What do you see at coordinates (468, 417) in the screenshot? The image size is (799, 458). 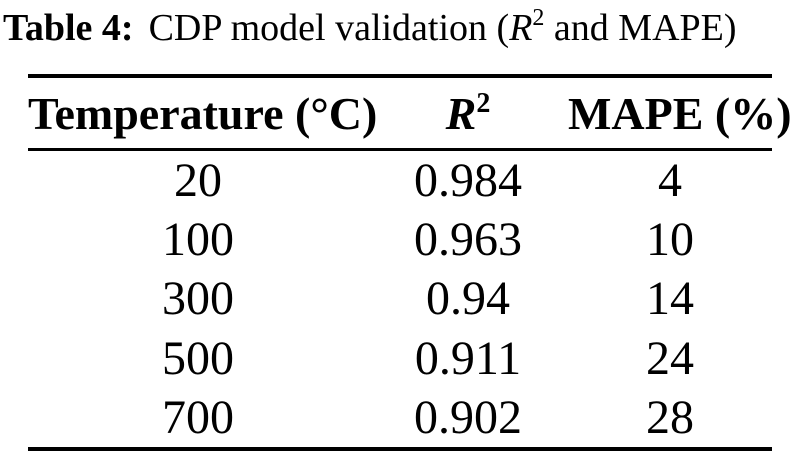 I see `cell-r-squared: 0.902` at bounding box center [468, 417].